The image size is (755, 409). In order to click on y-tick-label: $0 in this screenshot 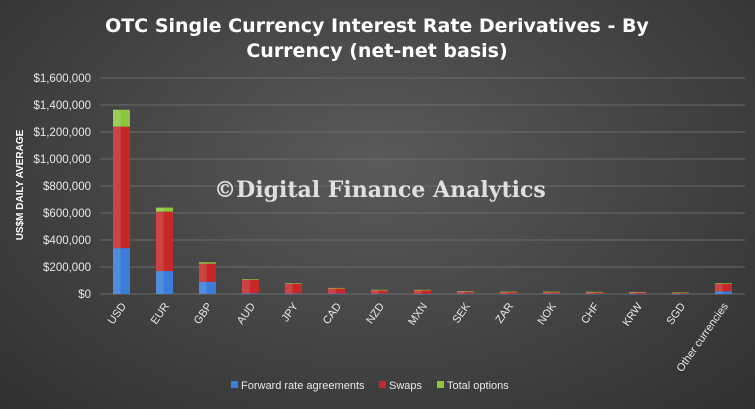, I will do `click(84, 295)`.